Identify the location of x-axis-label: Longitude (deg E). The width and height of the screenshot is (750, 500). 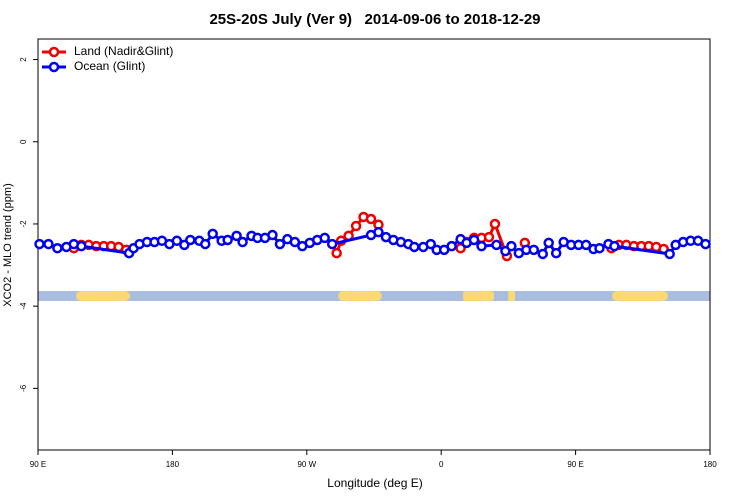
(374, 483).